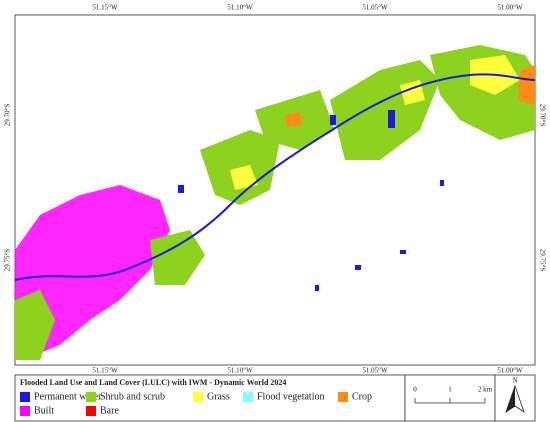  Describe the element at coordinates (132, 396) in the screenshot. I see `legend-label: Shrub and scrub` at that location.